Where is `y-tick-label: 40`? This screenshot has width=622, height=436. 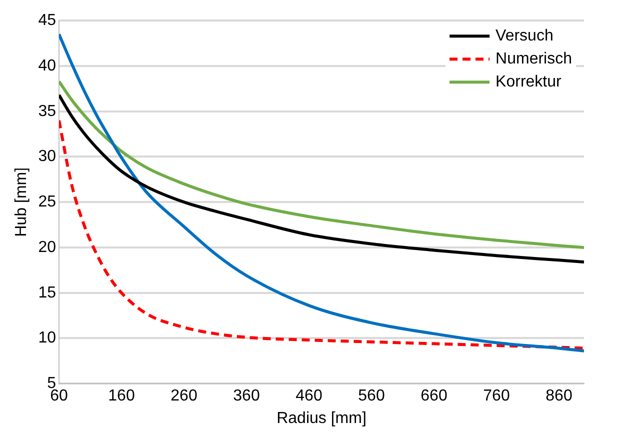 y-tick-label: 40 is located at coordinates (47, 65).